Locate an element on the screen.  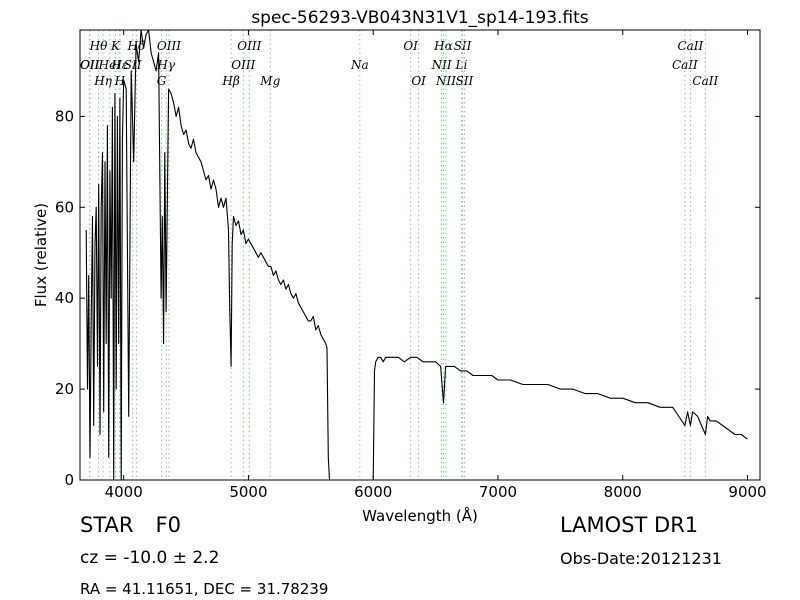
x-tick-label-6000: 6000 is located at coordinates (373, 492).